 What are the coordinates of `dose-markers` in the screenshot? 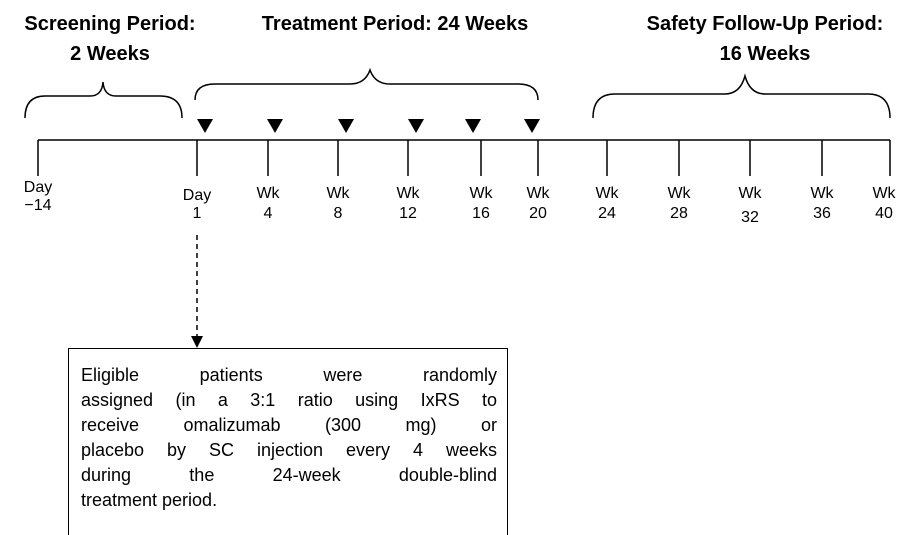 It's located at (368, 126).